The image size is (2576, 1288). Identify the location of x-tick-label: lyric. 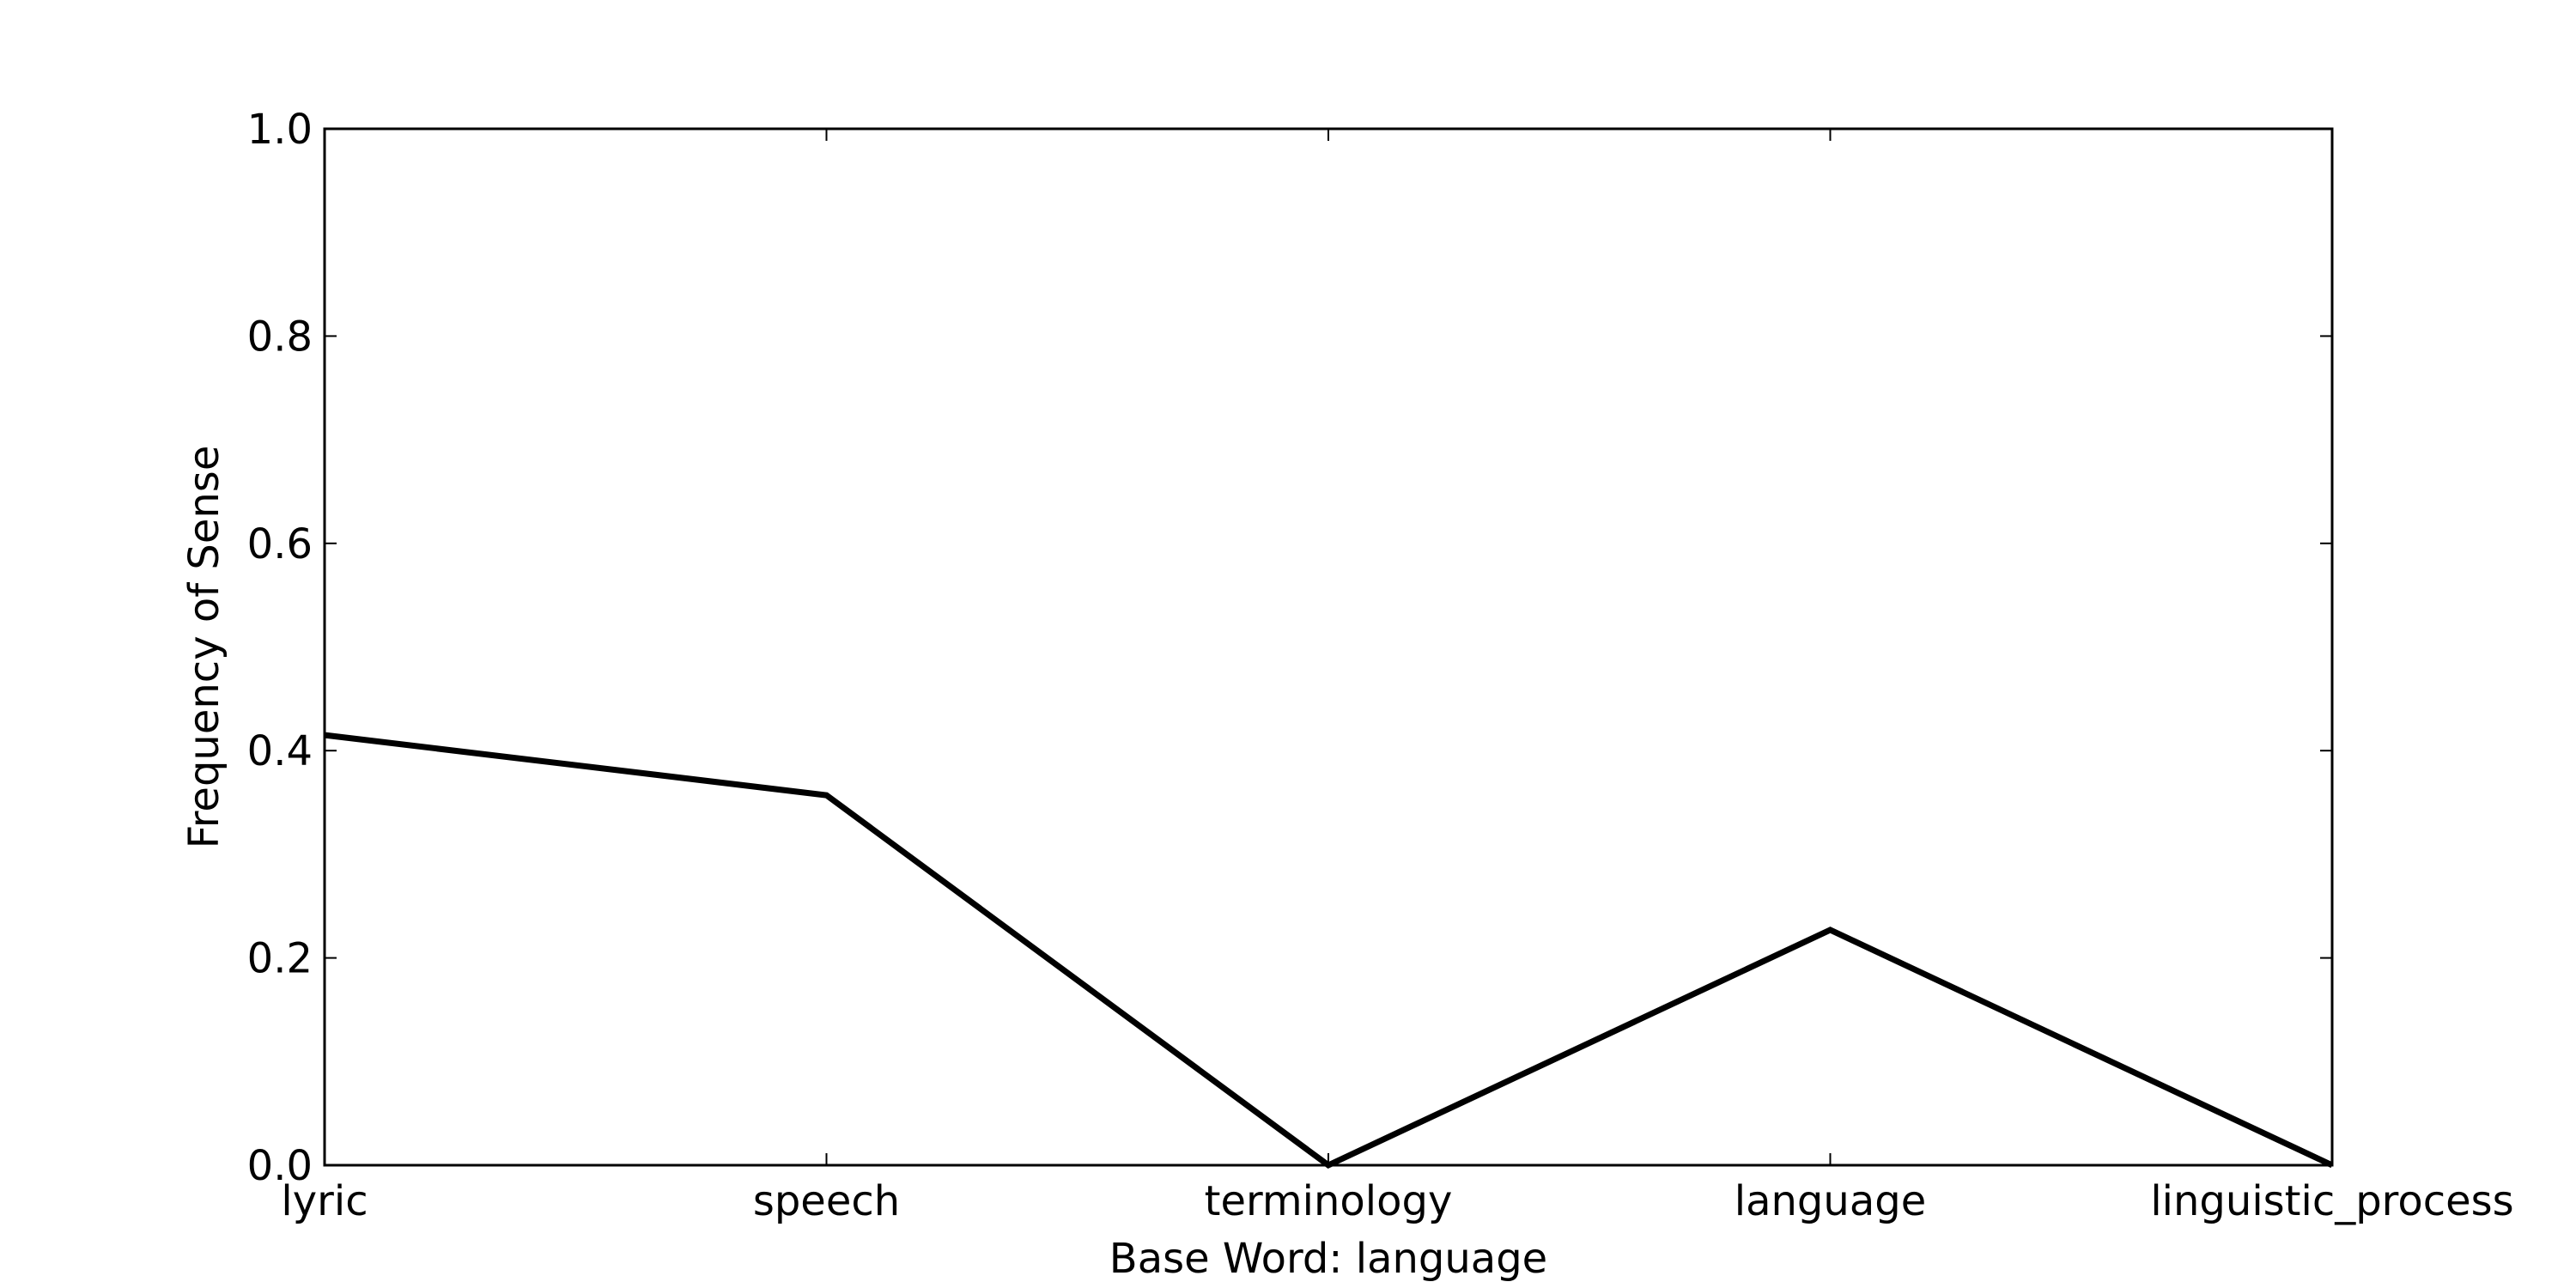
(324, 1201).